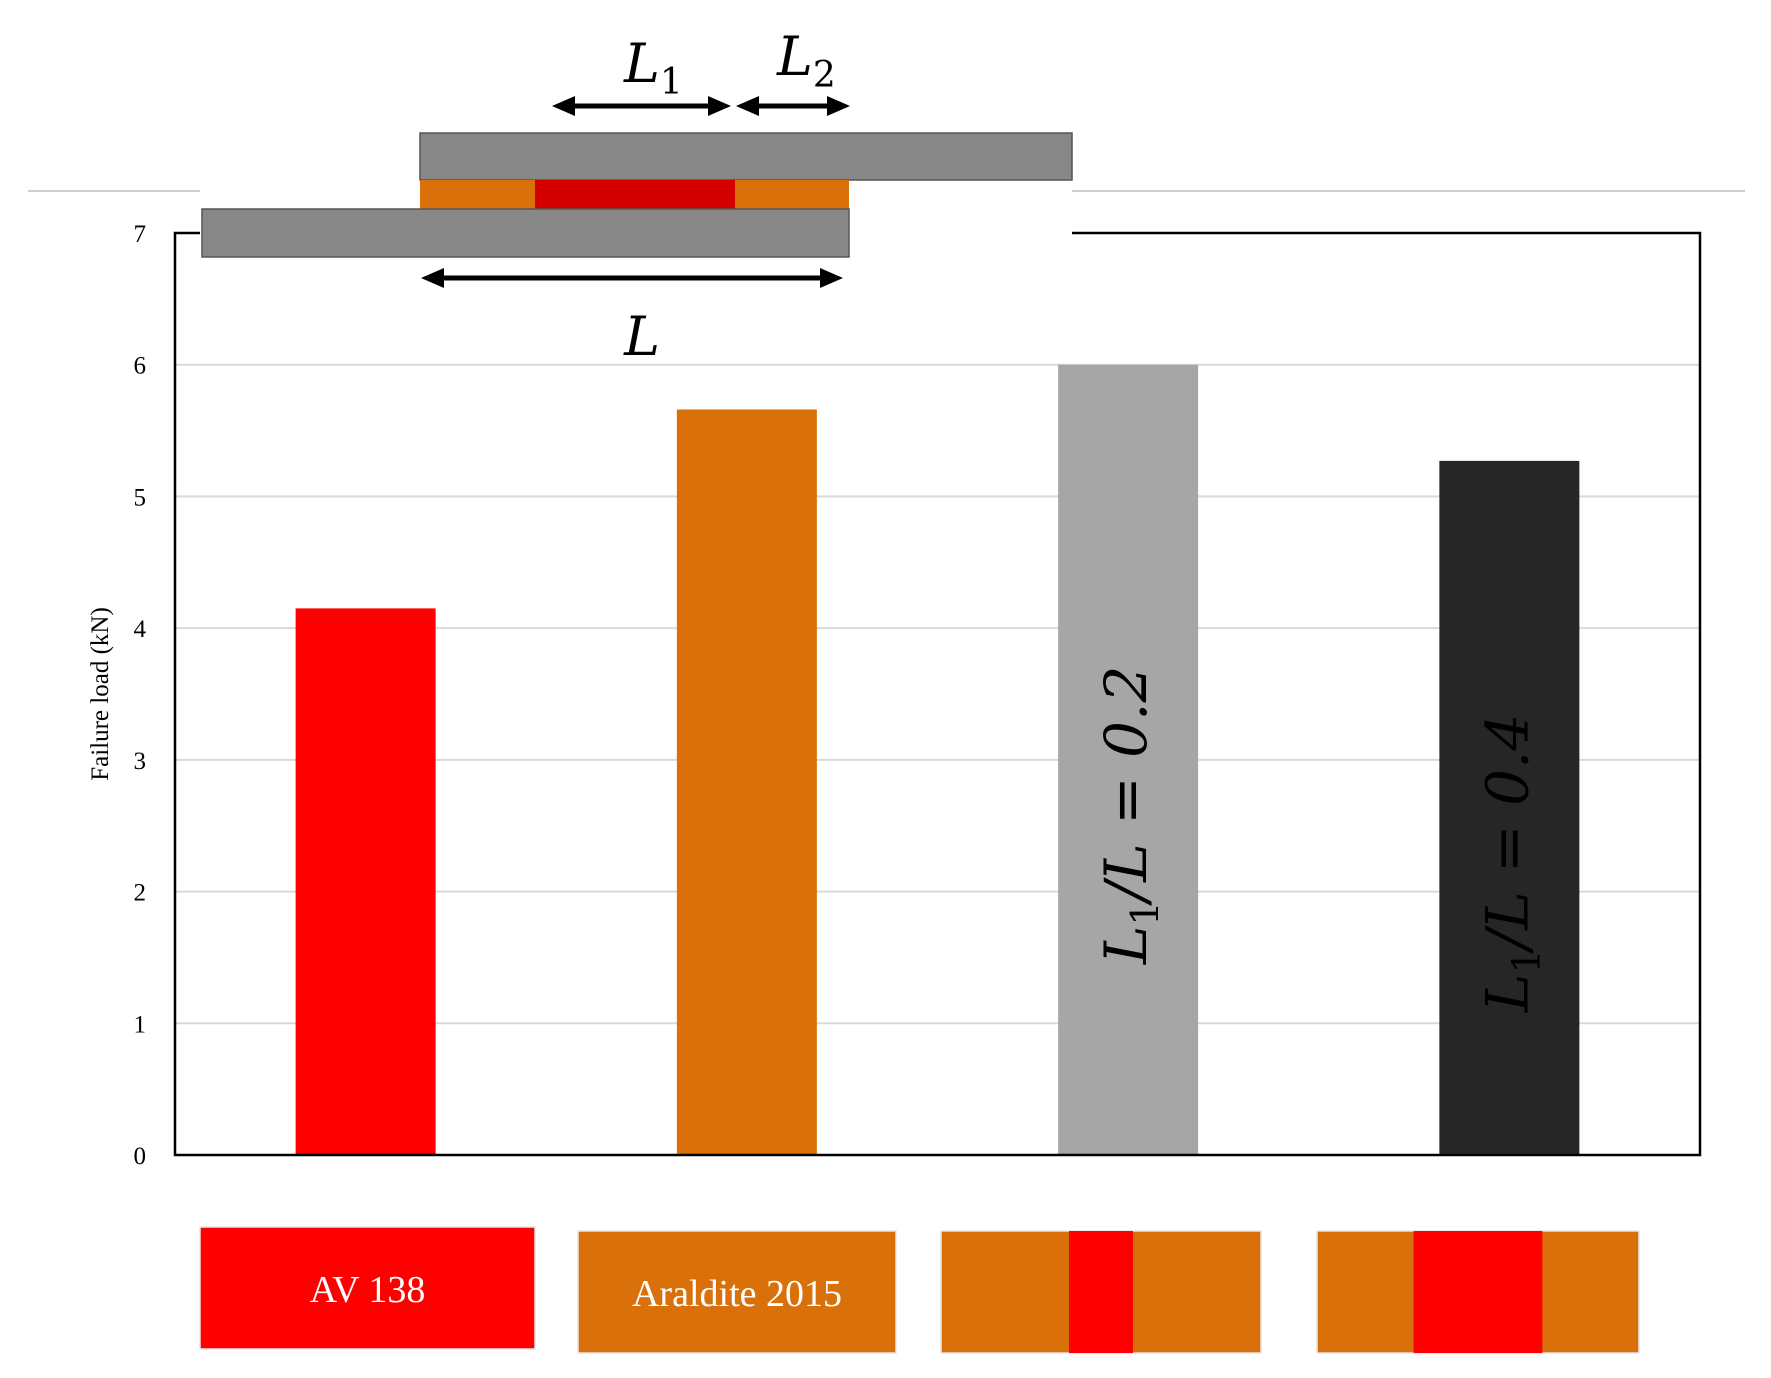  I want to click on bar-label: L1/L = 0.4, so click(1510, 863).